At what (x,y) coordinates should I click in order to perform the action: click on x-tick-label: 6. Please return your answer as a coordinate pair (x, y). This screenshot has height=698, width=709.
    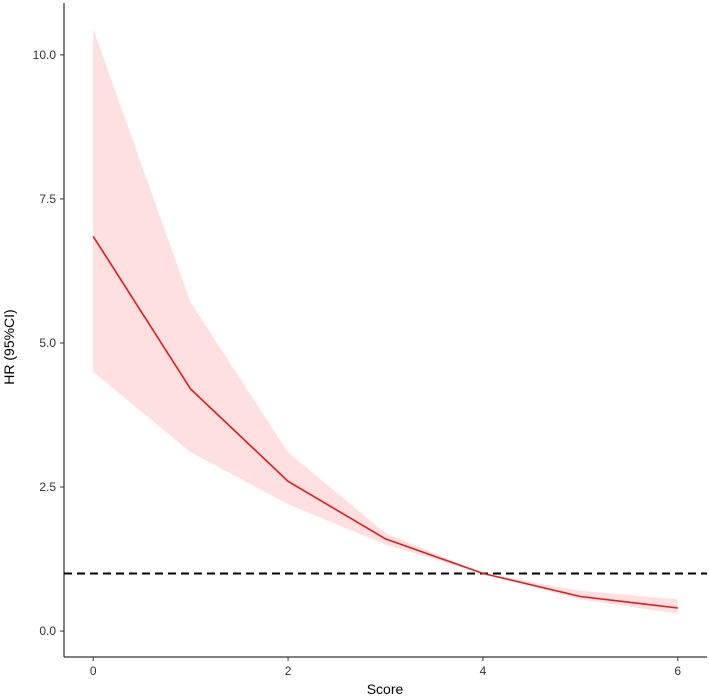
    Looking at the image, I should click on (677, 671).